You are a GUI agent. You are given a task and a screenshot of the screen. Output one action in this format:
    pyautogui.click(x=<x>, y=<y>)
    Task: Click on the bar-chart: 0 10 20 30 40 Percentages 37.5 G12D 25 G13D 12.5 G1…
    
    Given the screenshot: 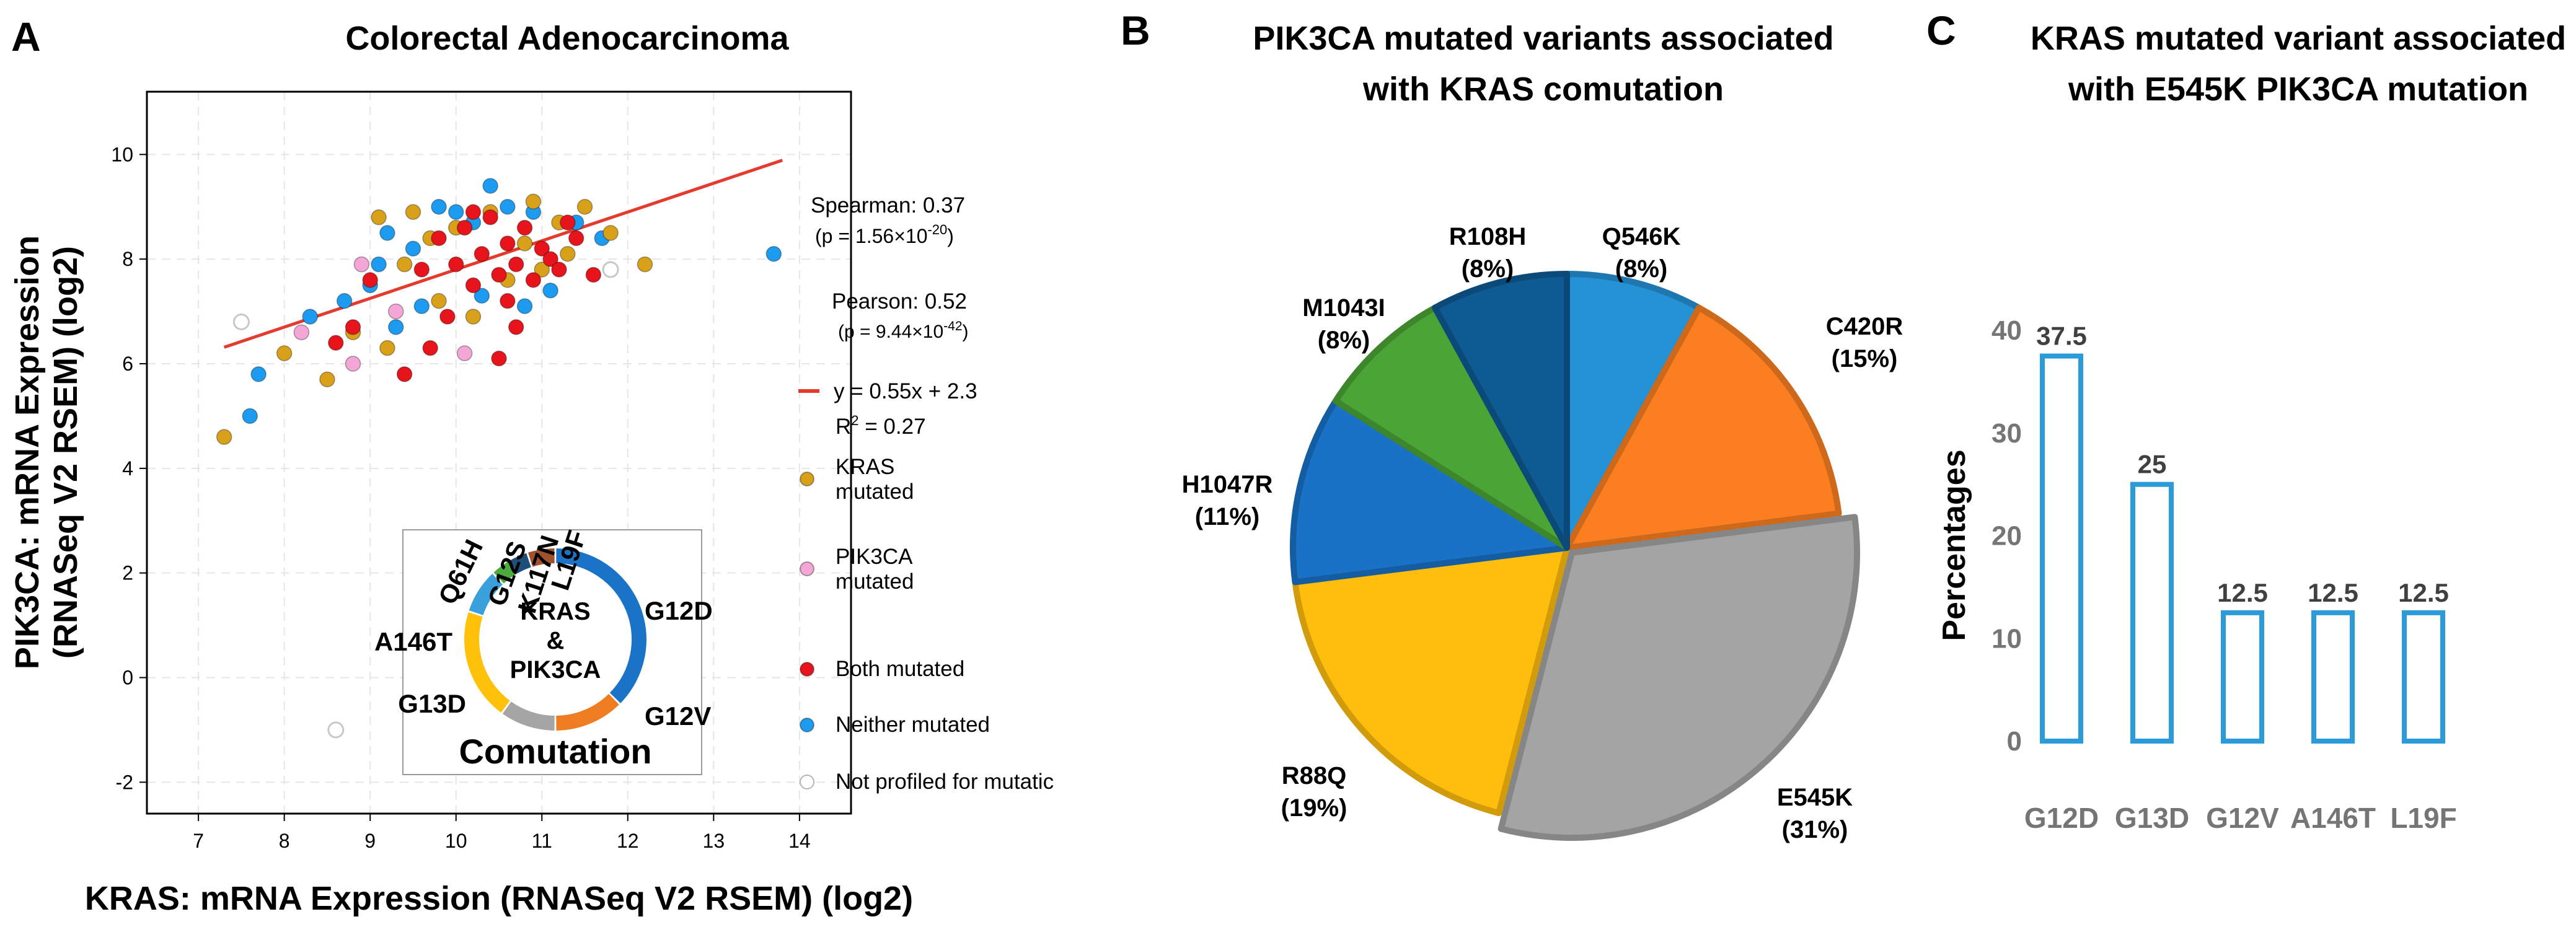 What is the action you would take?
    pyautogui.click(x=2196, y=574)
    